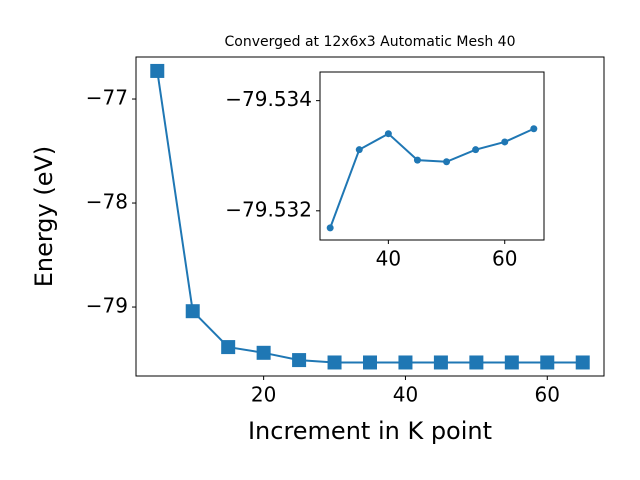  Describe the element at coordinates (107, 98) in the screenshot. I see `y-tick-label: −77` at that location.